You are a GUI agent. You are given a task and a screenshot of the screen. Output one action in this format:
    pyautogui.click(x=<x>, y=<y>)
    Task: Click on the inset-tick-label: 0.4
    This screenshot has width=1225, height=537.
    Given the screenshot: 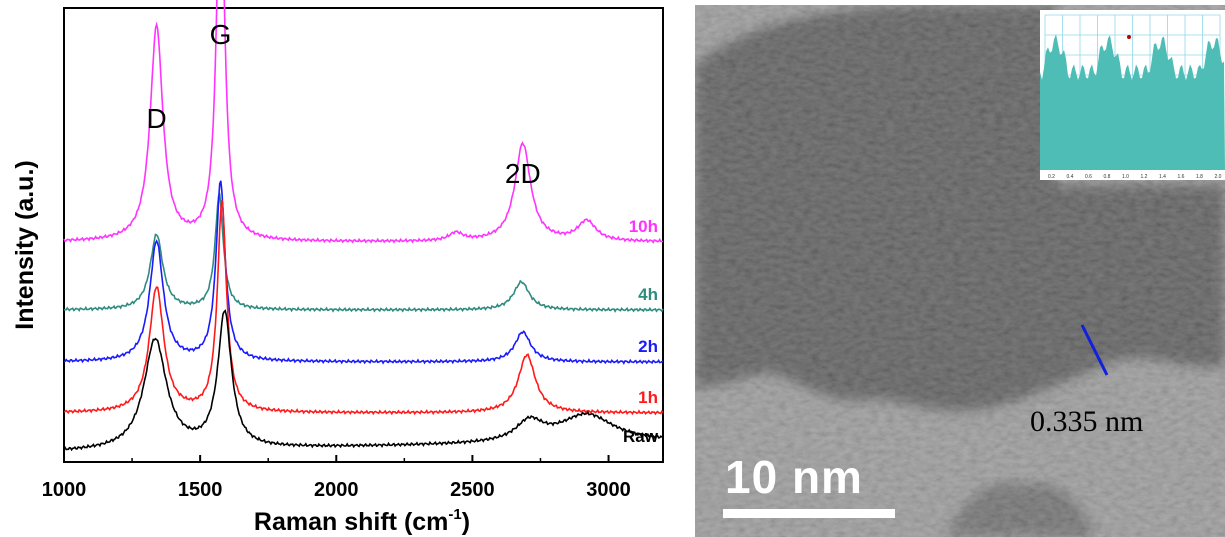 What is the action you would take?
    pyautogui.click(x=1070, y=177)
    